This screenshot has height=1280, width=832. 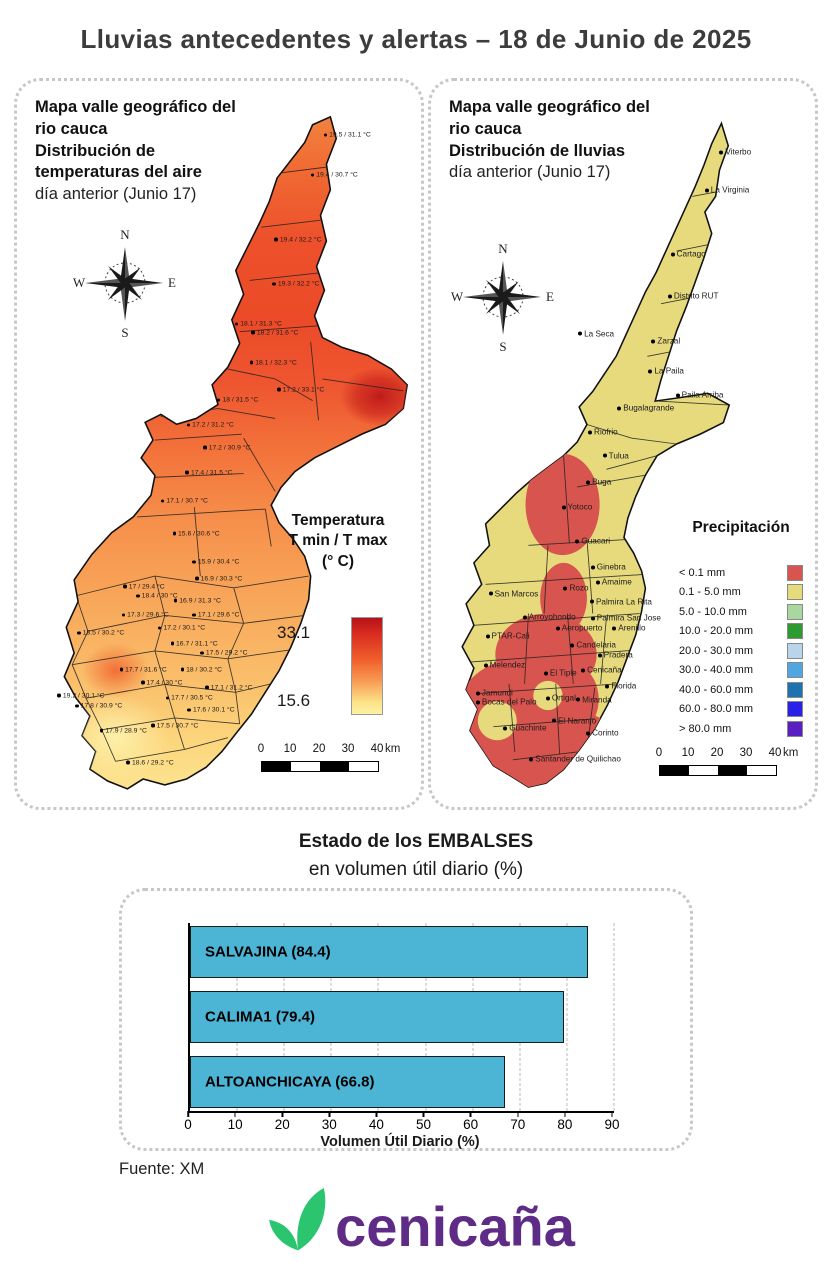 What do you see at coordinates (209, 473) in the screenshot?
I see `temp-station-label: 17.4 / 31.5 °C` at bounding box center [209, 473].